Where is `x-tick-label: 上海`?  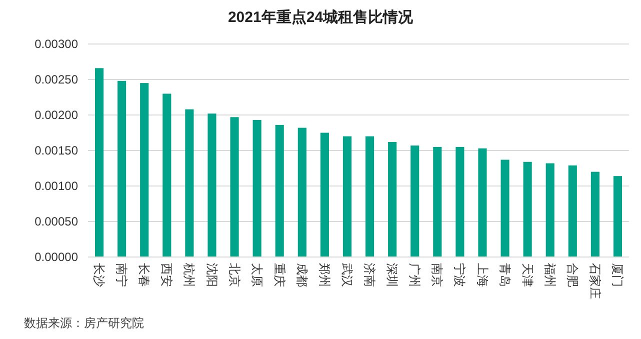
x-tick-label: 上海 is located at coordinates (482, 275).